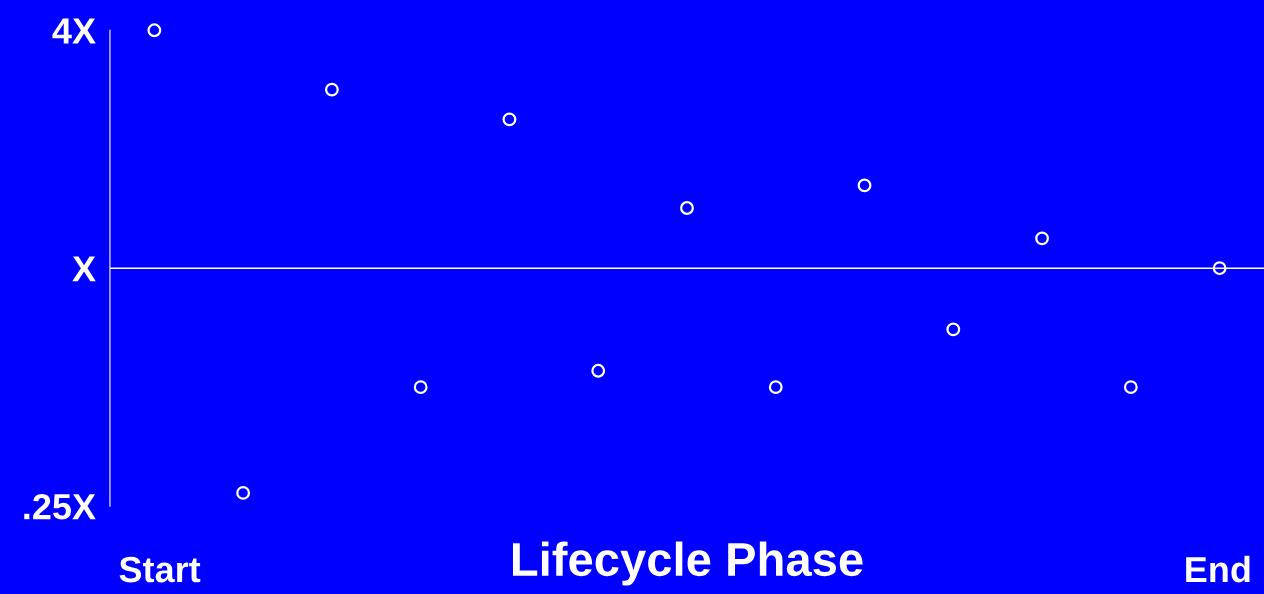 This screenshot has height=594, width=1264. What do you see at coordinates (74, 31) in the screenshot?
I see `y-tick-label: 4X` at bounding box center [74, 31].